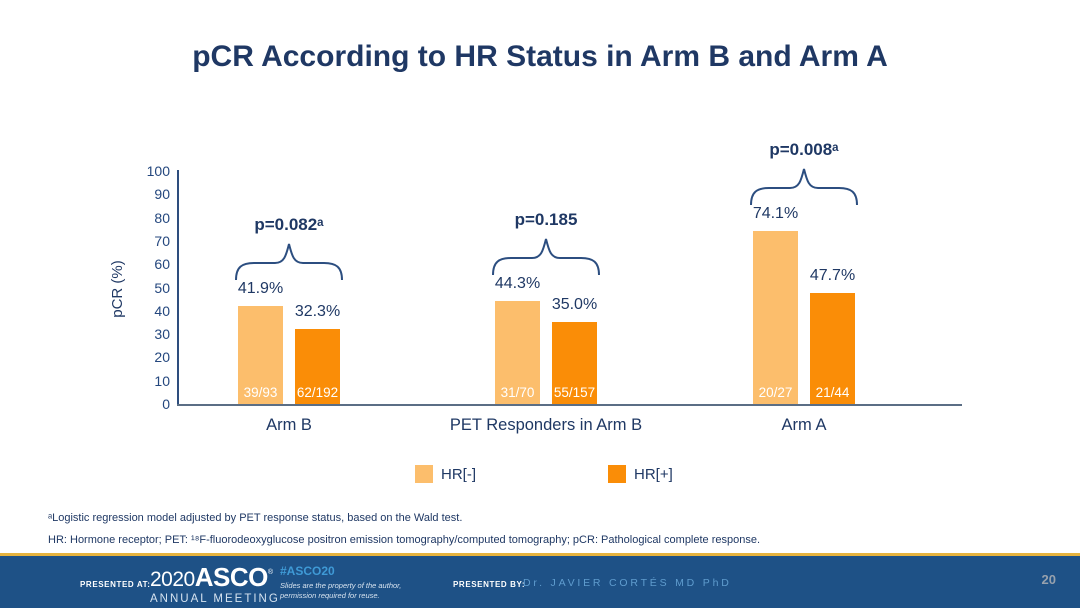 The width and height of the screenshot is (1080, 608). What do you see at coordinates (260, 355) in the screenshot?
I see `bar-hr-neg-arm-b: 39/93` at bounding box center [260, 355].